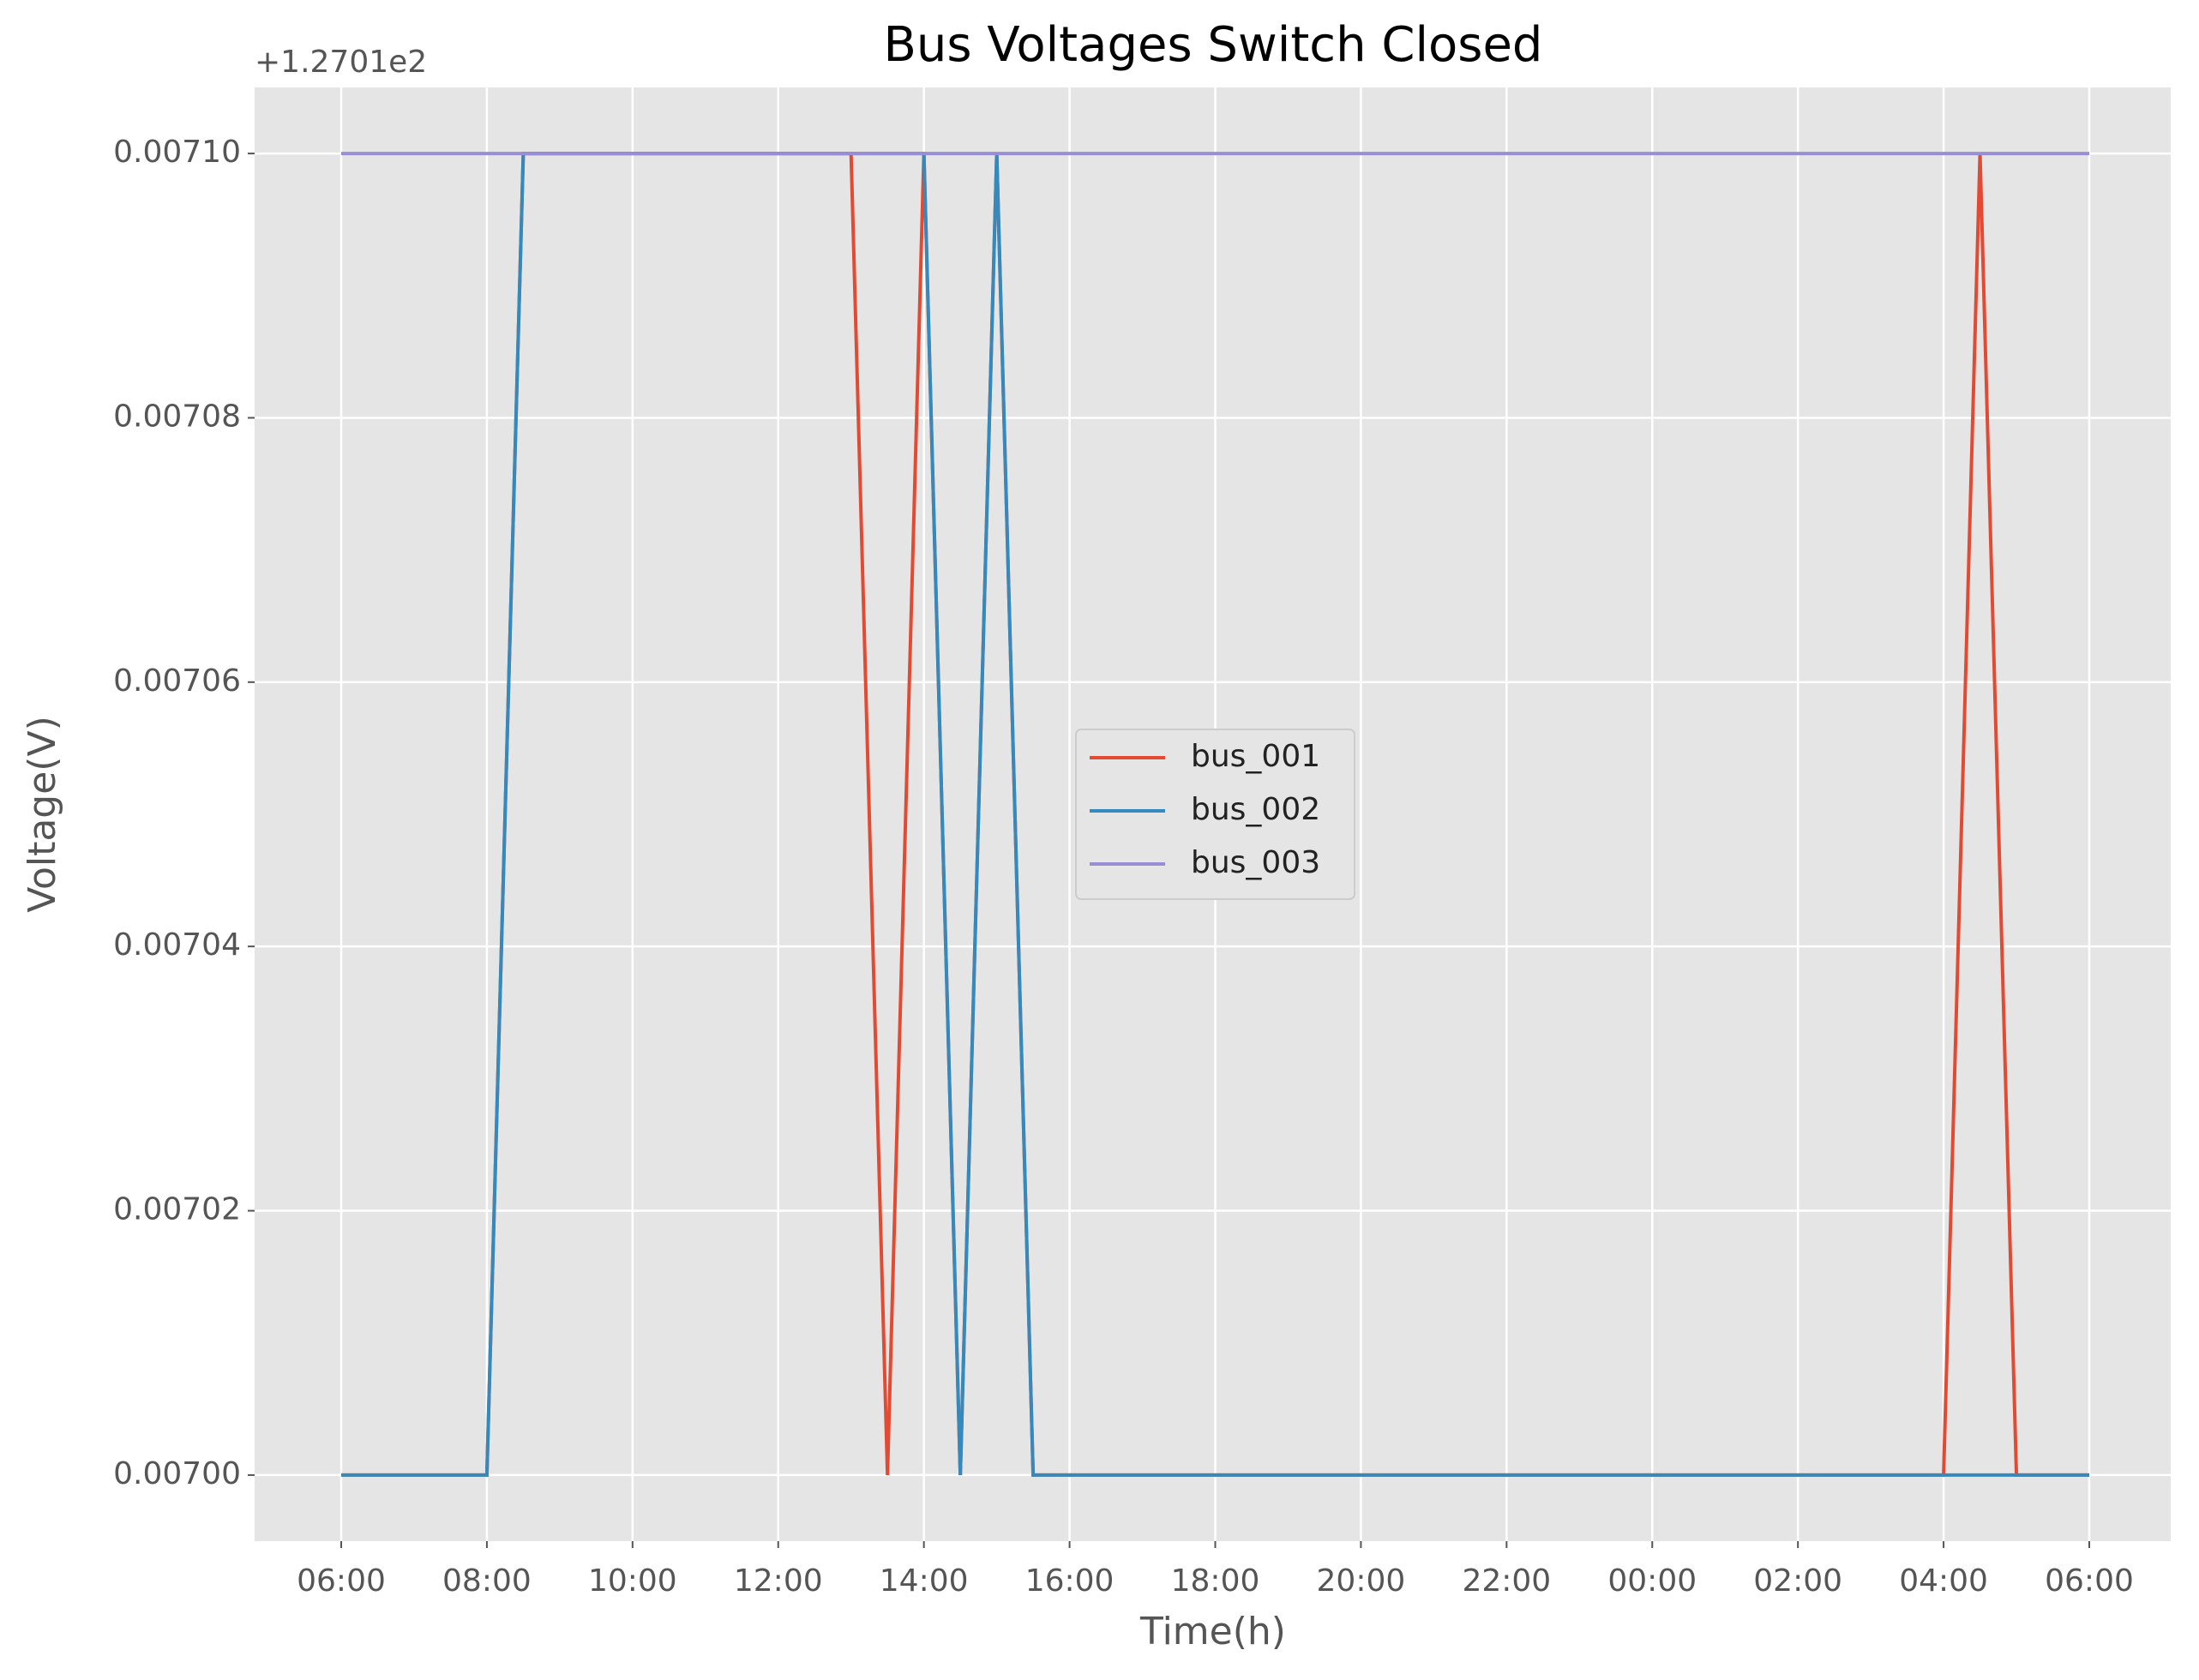 The width and height of the screenshot is (2199, 1680). What do you see at coordinates (1797, 1581) in the screenshot?
I see `x-tick-label: 02:00` at bounding box center [1797, 1581].